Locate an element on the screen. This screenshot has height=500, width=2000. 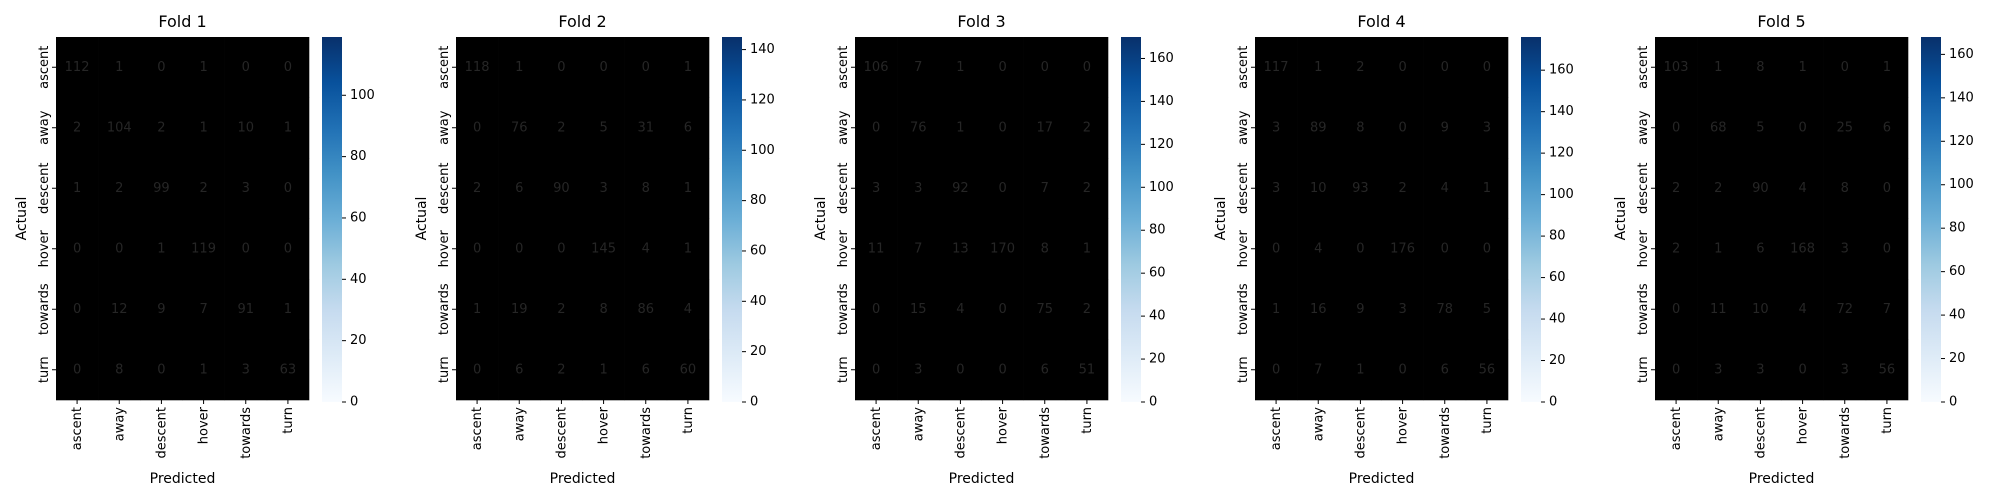
x-tick-label: ascent is located at coordinates (876, 428).